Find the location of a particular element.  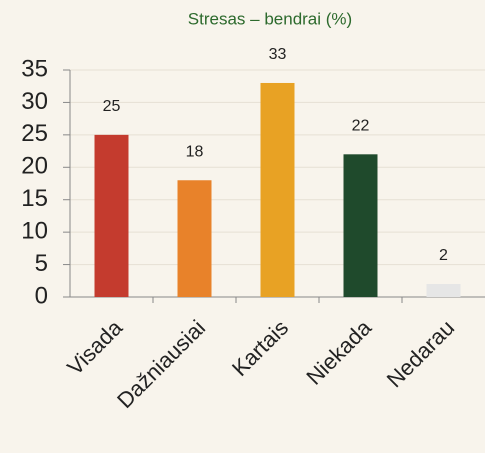

x-tick-label: Niekada is located at coordinates (338, 351).